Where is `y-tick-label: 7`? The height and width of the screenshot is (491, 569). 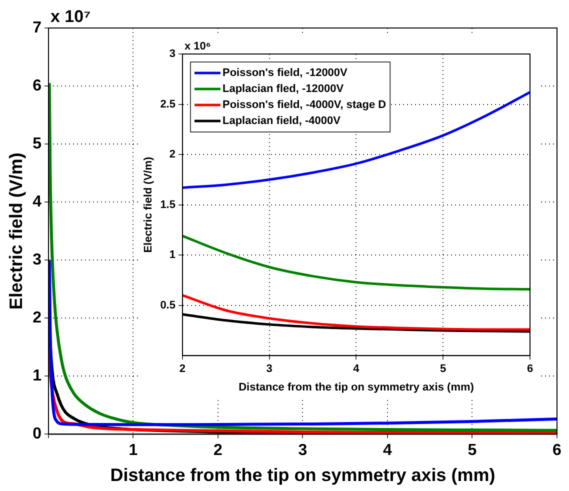 y-tick-label: 7 is located at coordinates (37, 27).